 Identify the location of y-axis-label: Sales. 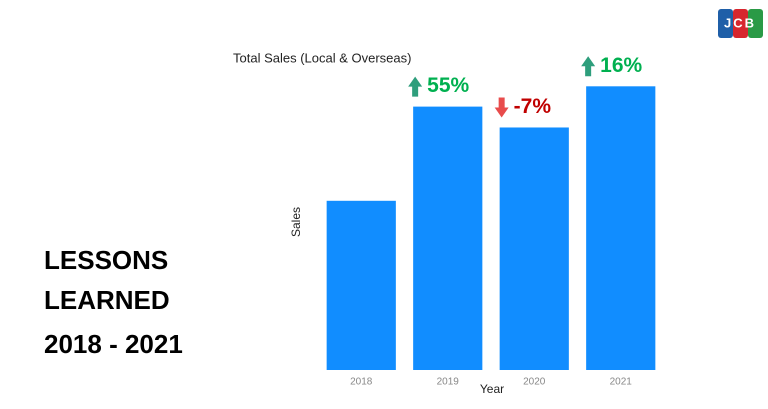
(296, 222).